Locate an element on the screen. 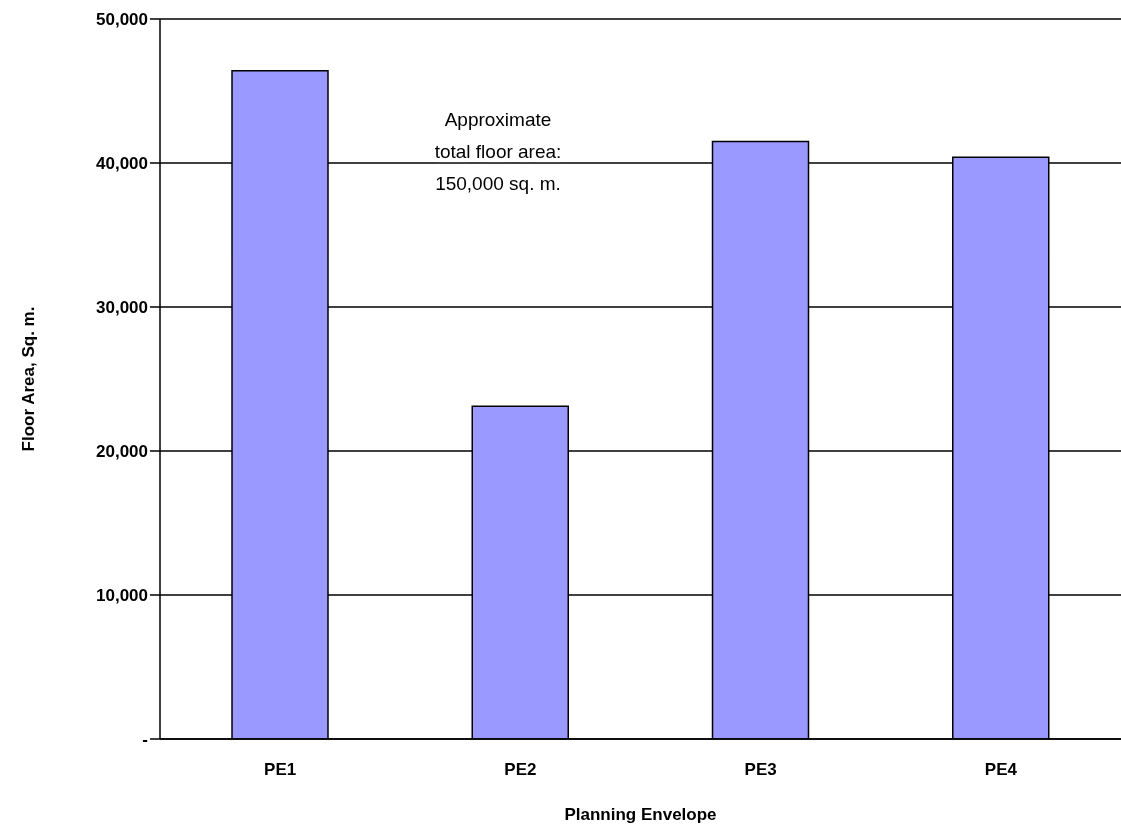  x-tick-label: PE1 is located at coordinates (280, 770).